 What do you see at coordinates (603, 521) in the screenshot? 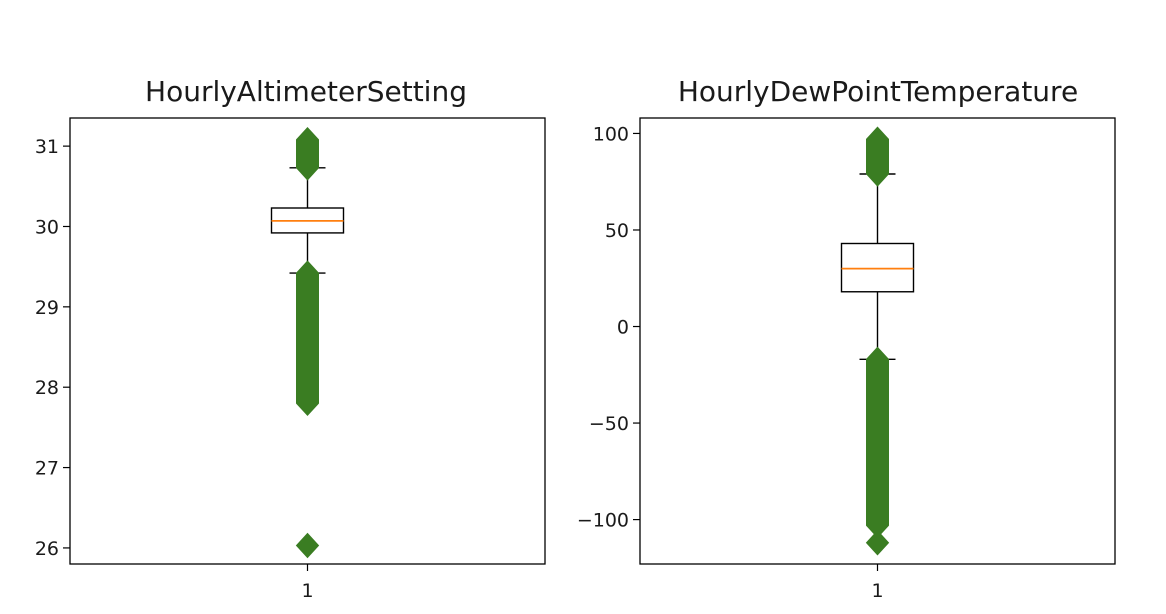
I see `y-tick-label: −100` at bounding box center [603, 521].